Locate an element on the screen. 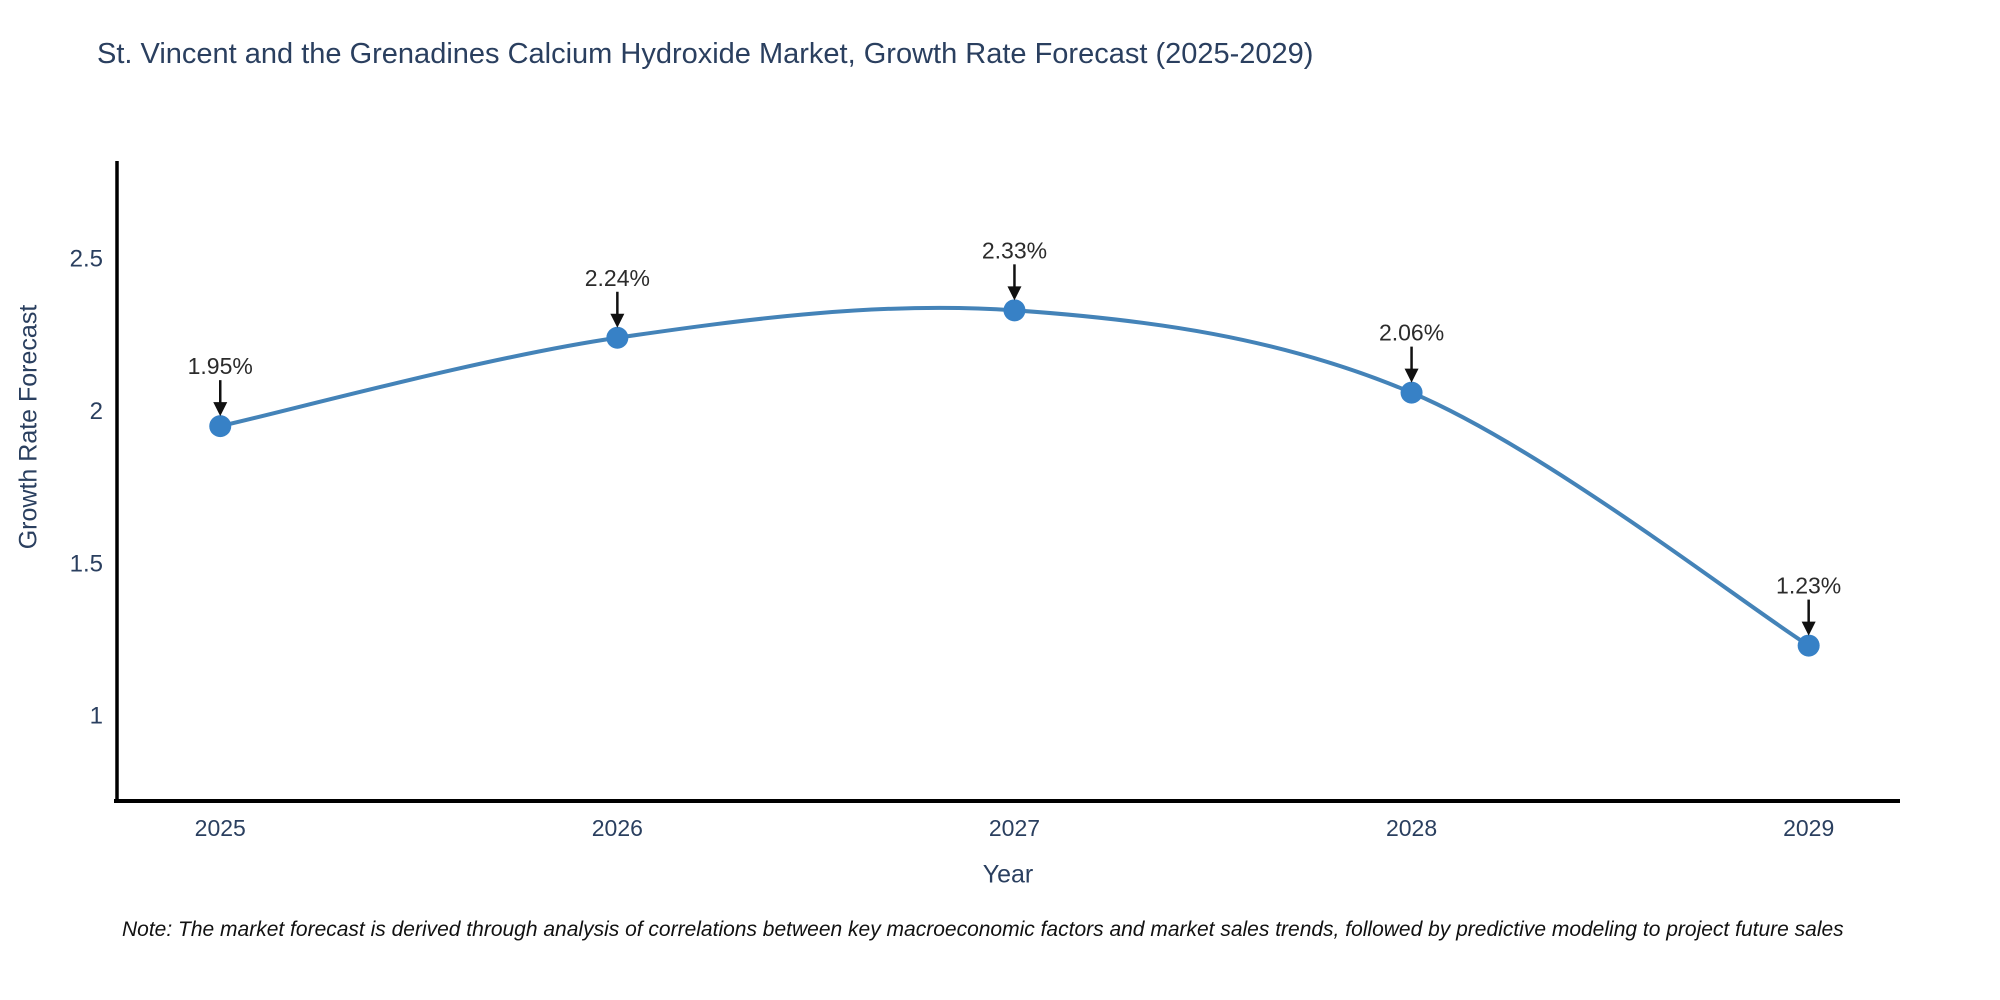 The image size is (2000, 1000). x-tick-label: 2027 is located at coordinates (1014, 828).